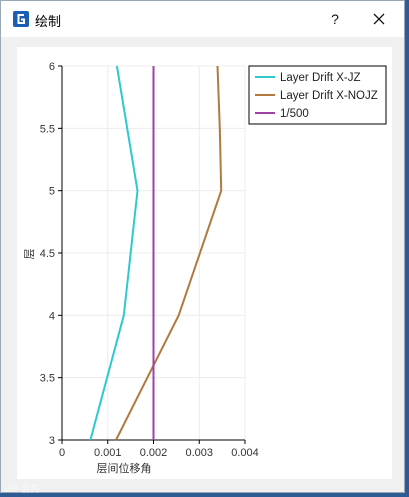  What do you see at coordinates (199, 453) in the screenshot?
I see `x-tick-label: 0.003` at bounding box center [199, 453].